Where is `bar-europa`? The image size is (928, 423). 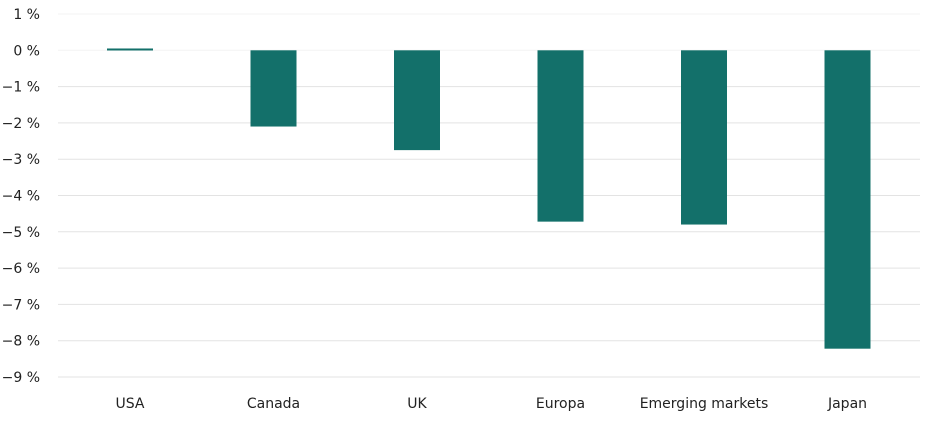 bar-europa is located at coordinates (560, 136).